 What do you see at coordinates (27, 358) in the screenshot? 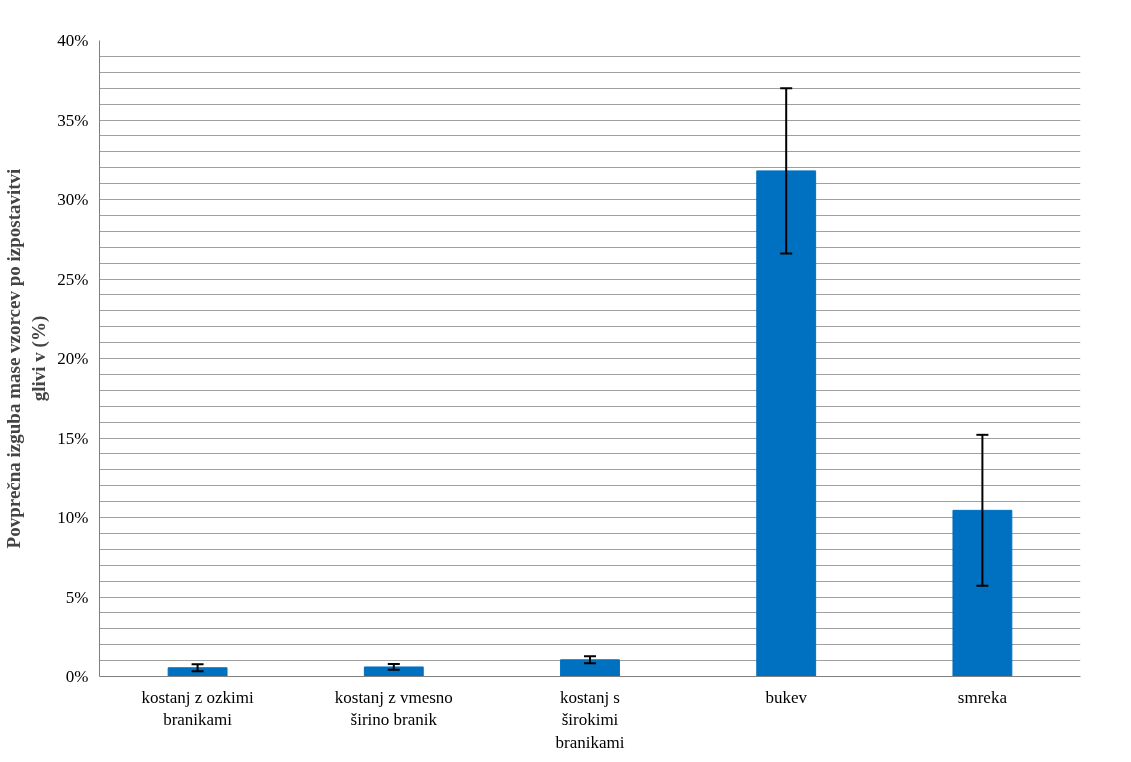
I see `y-axis-title: Povprečna izguba mase vzorcev po izpostavitvi glivi v (%)` at bounding box center [27, 358].